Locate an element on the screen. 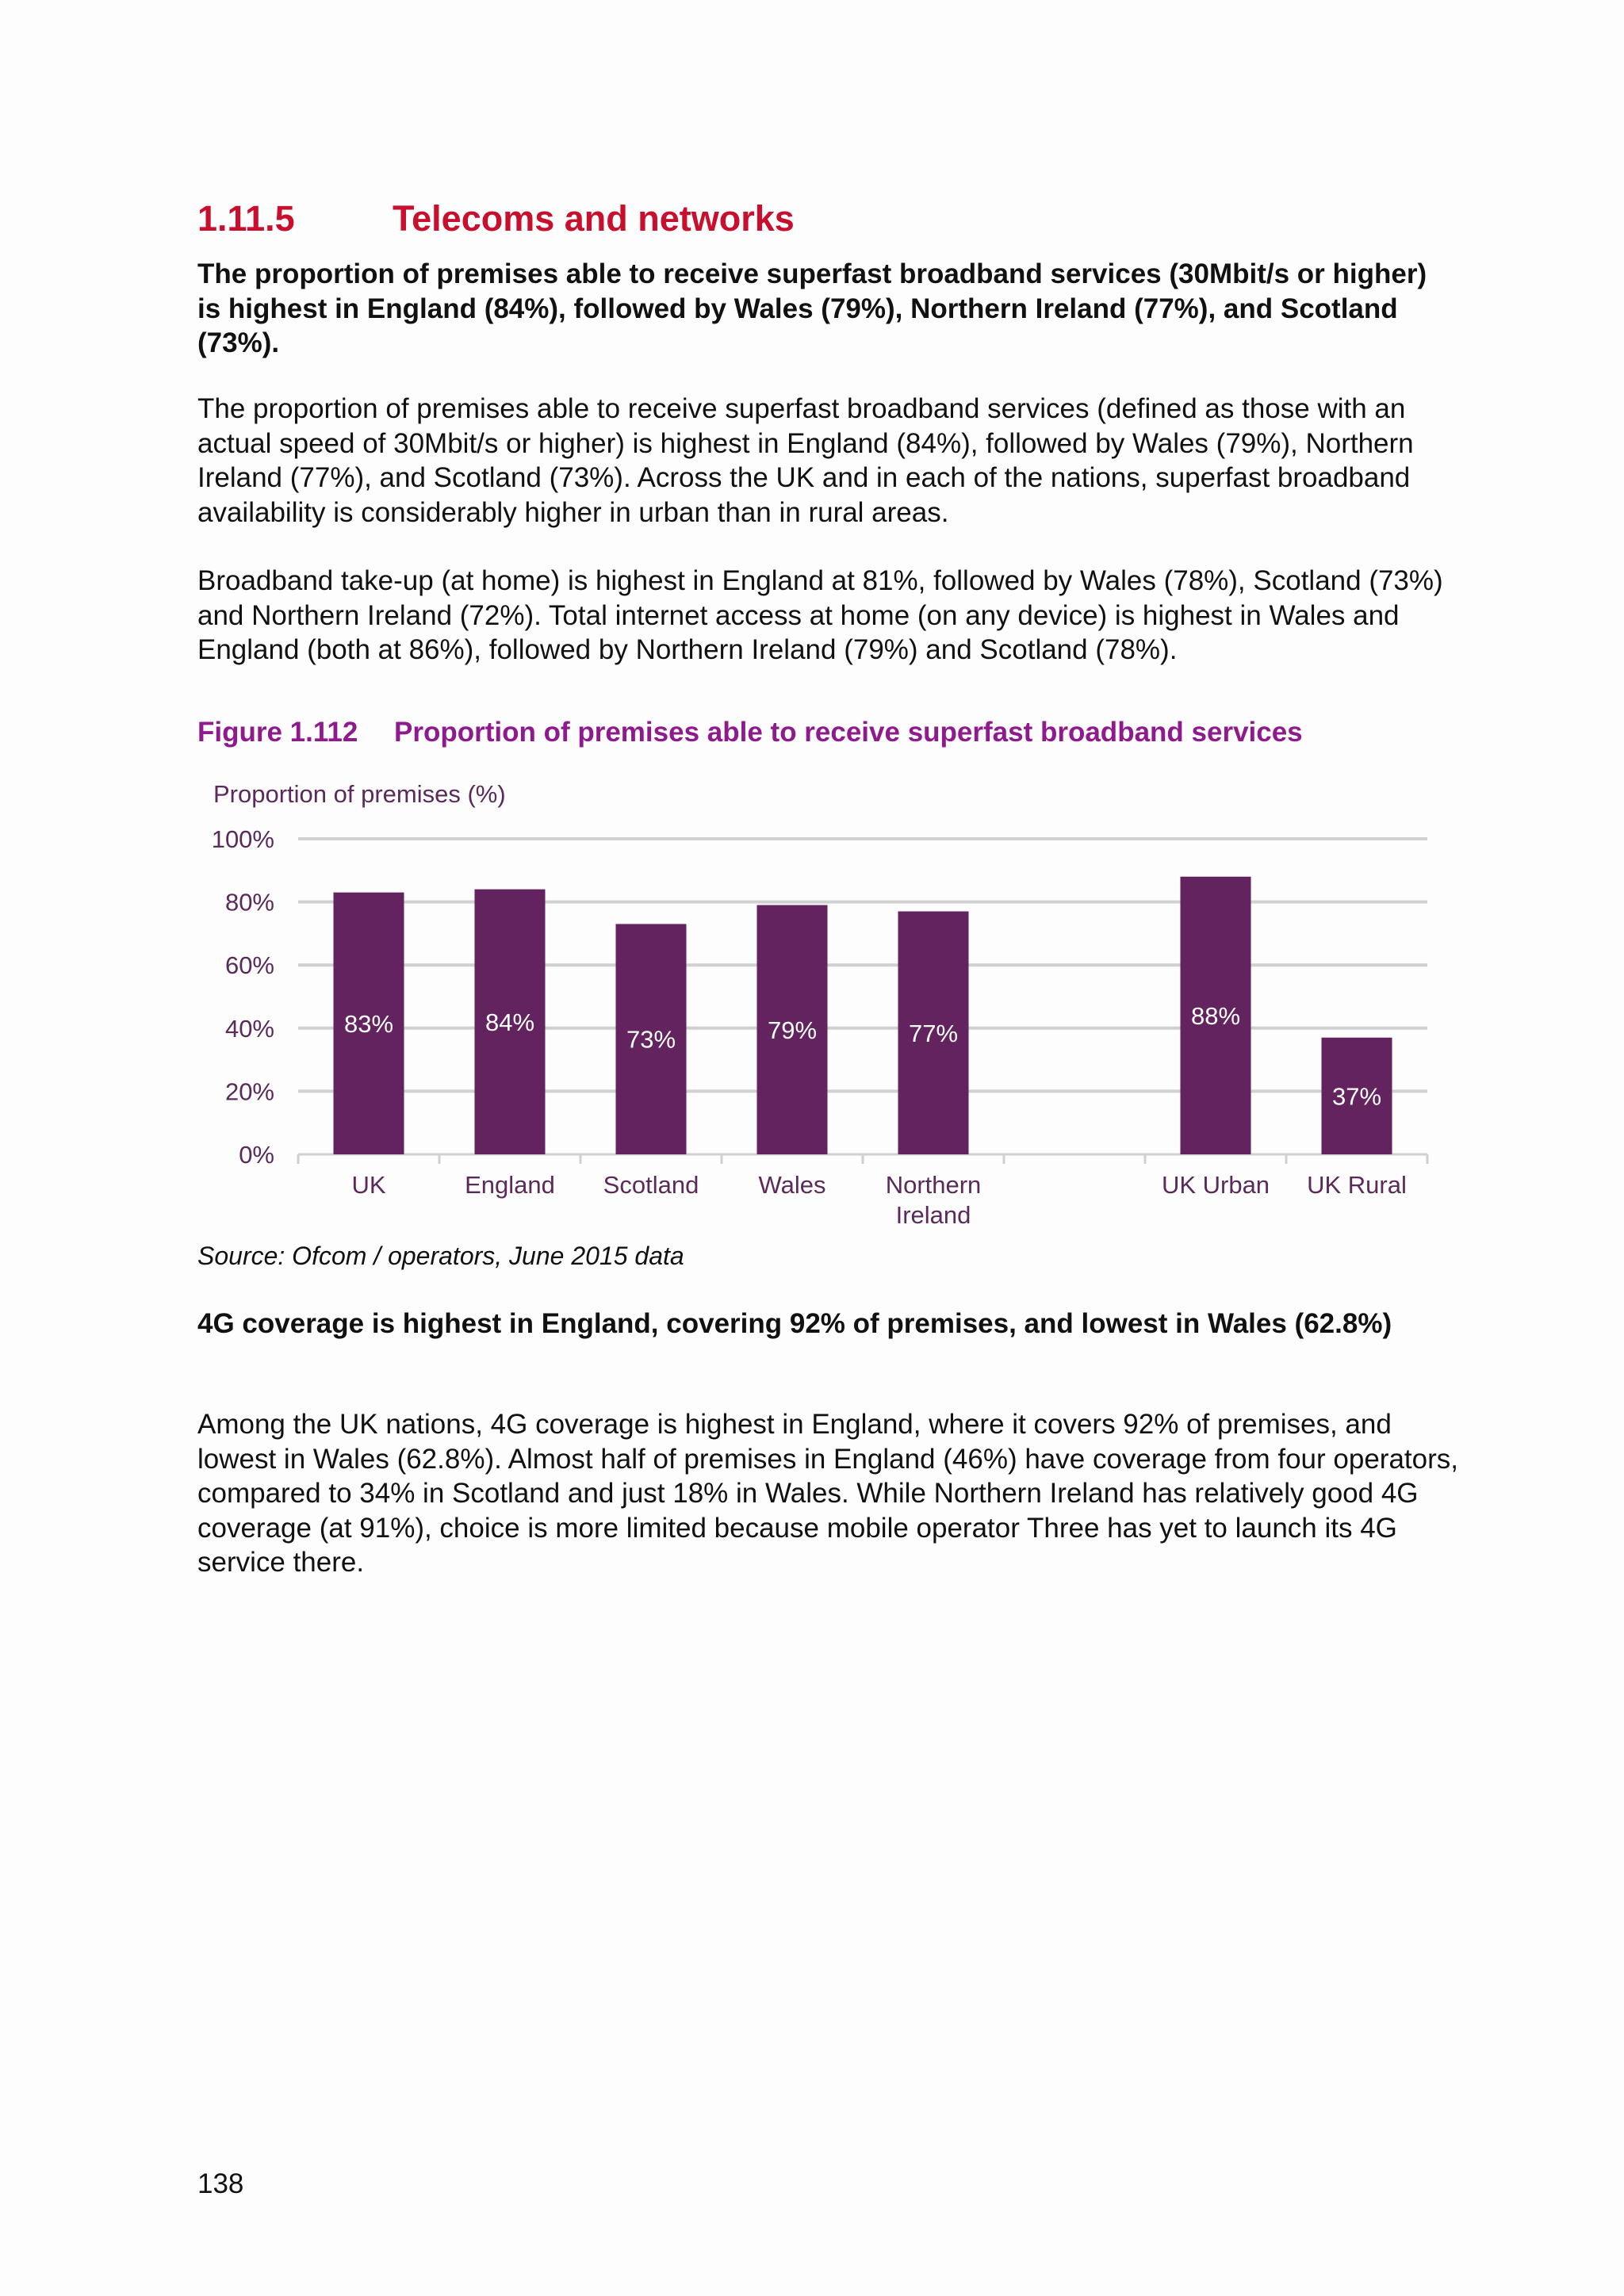 This screenshot has width=1624, height=2296. figure-number: Figure 1.112 is located at coordinates (277, 733).